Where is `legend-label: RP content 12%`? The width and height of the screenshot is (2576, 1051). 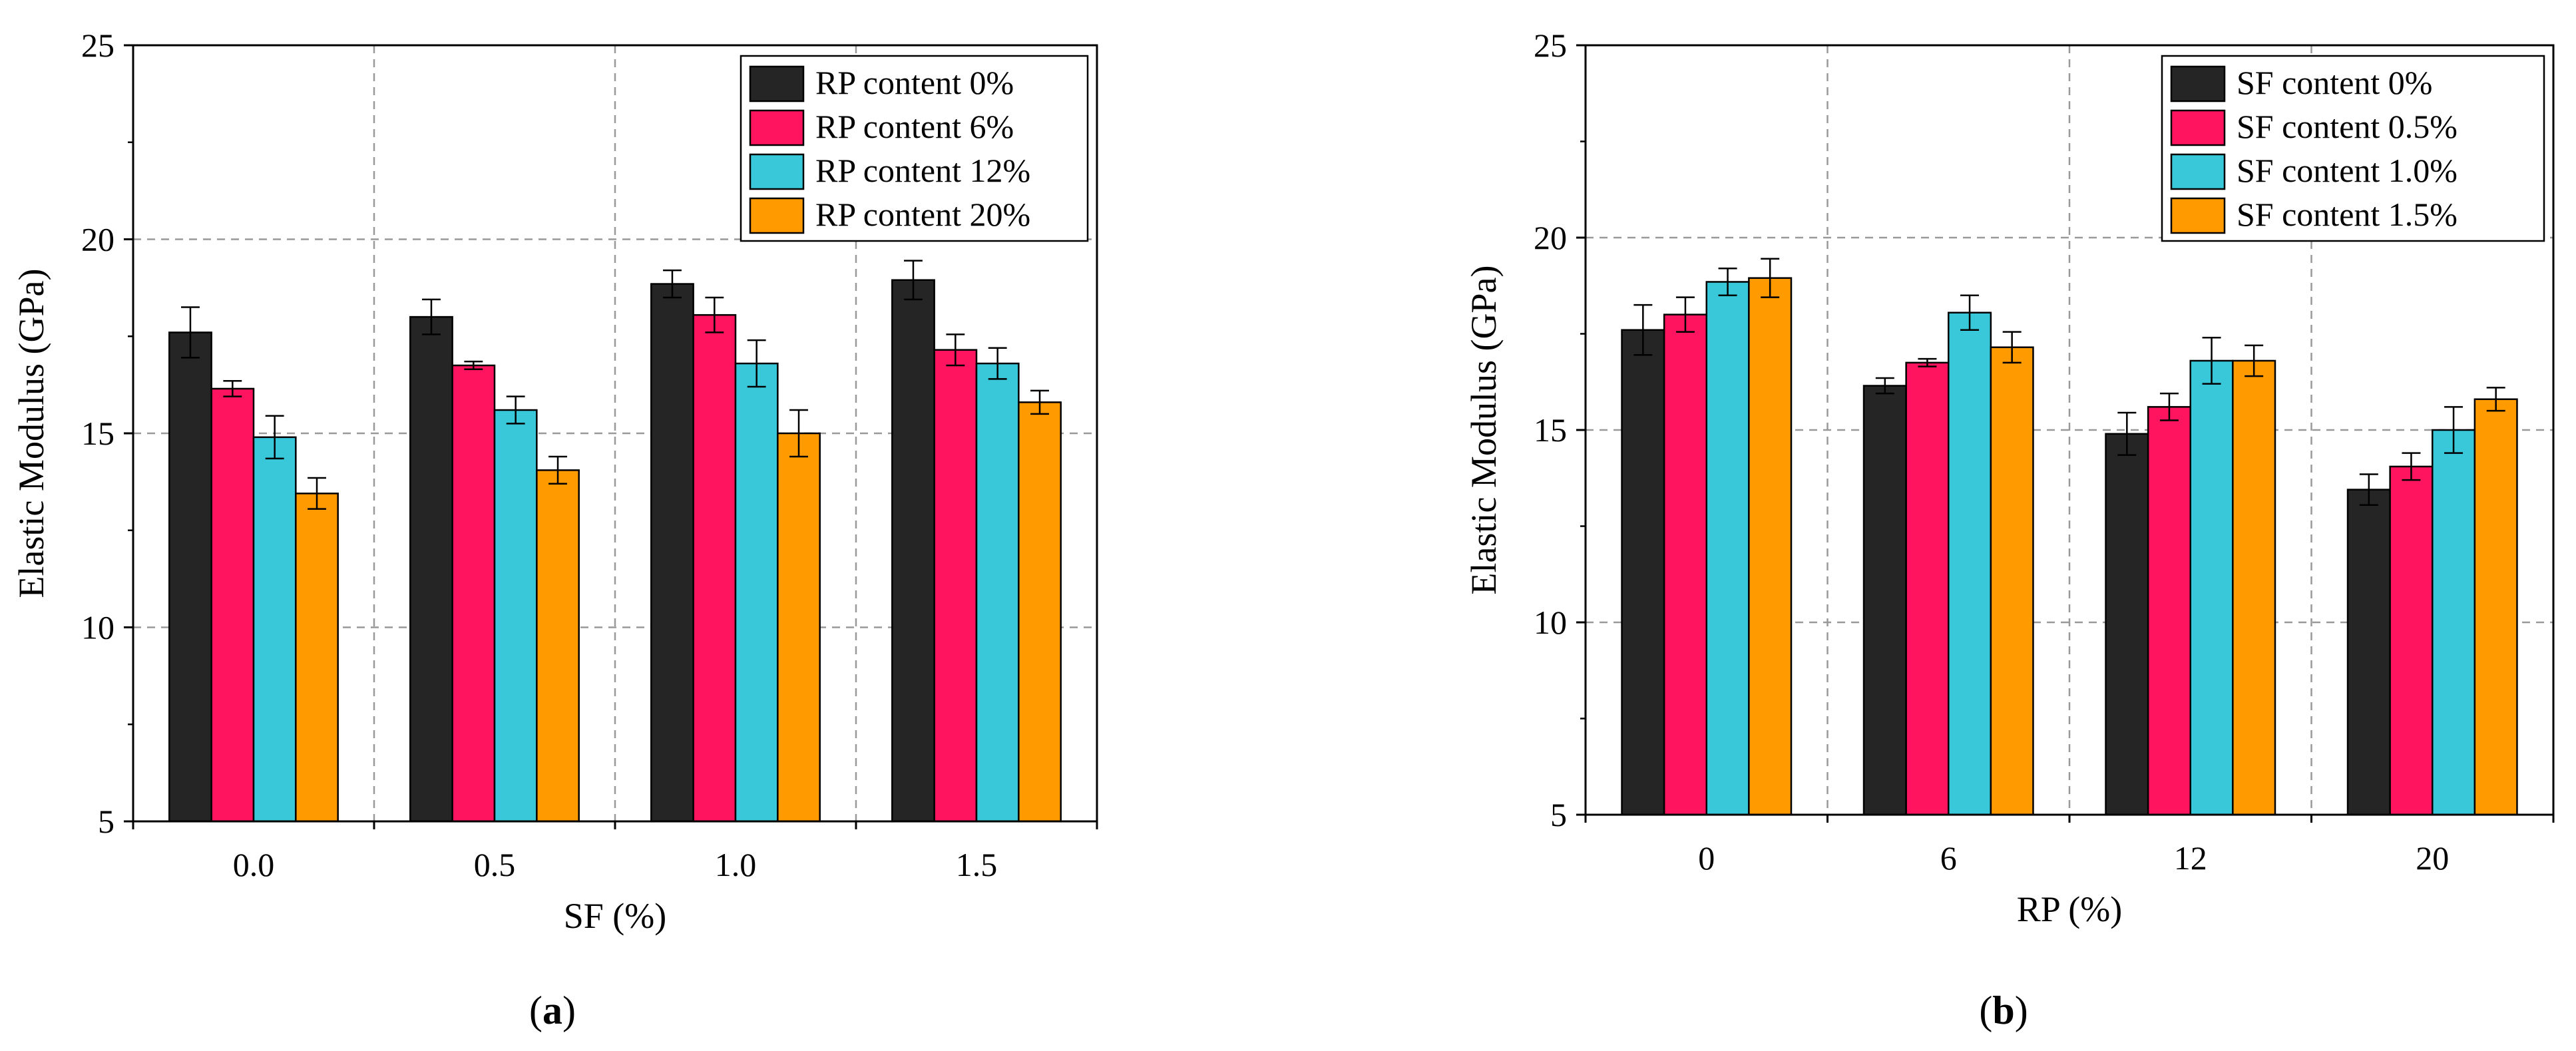
legend-label: RP content 12% is located at coordinates (922, 171).